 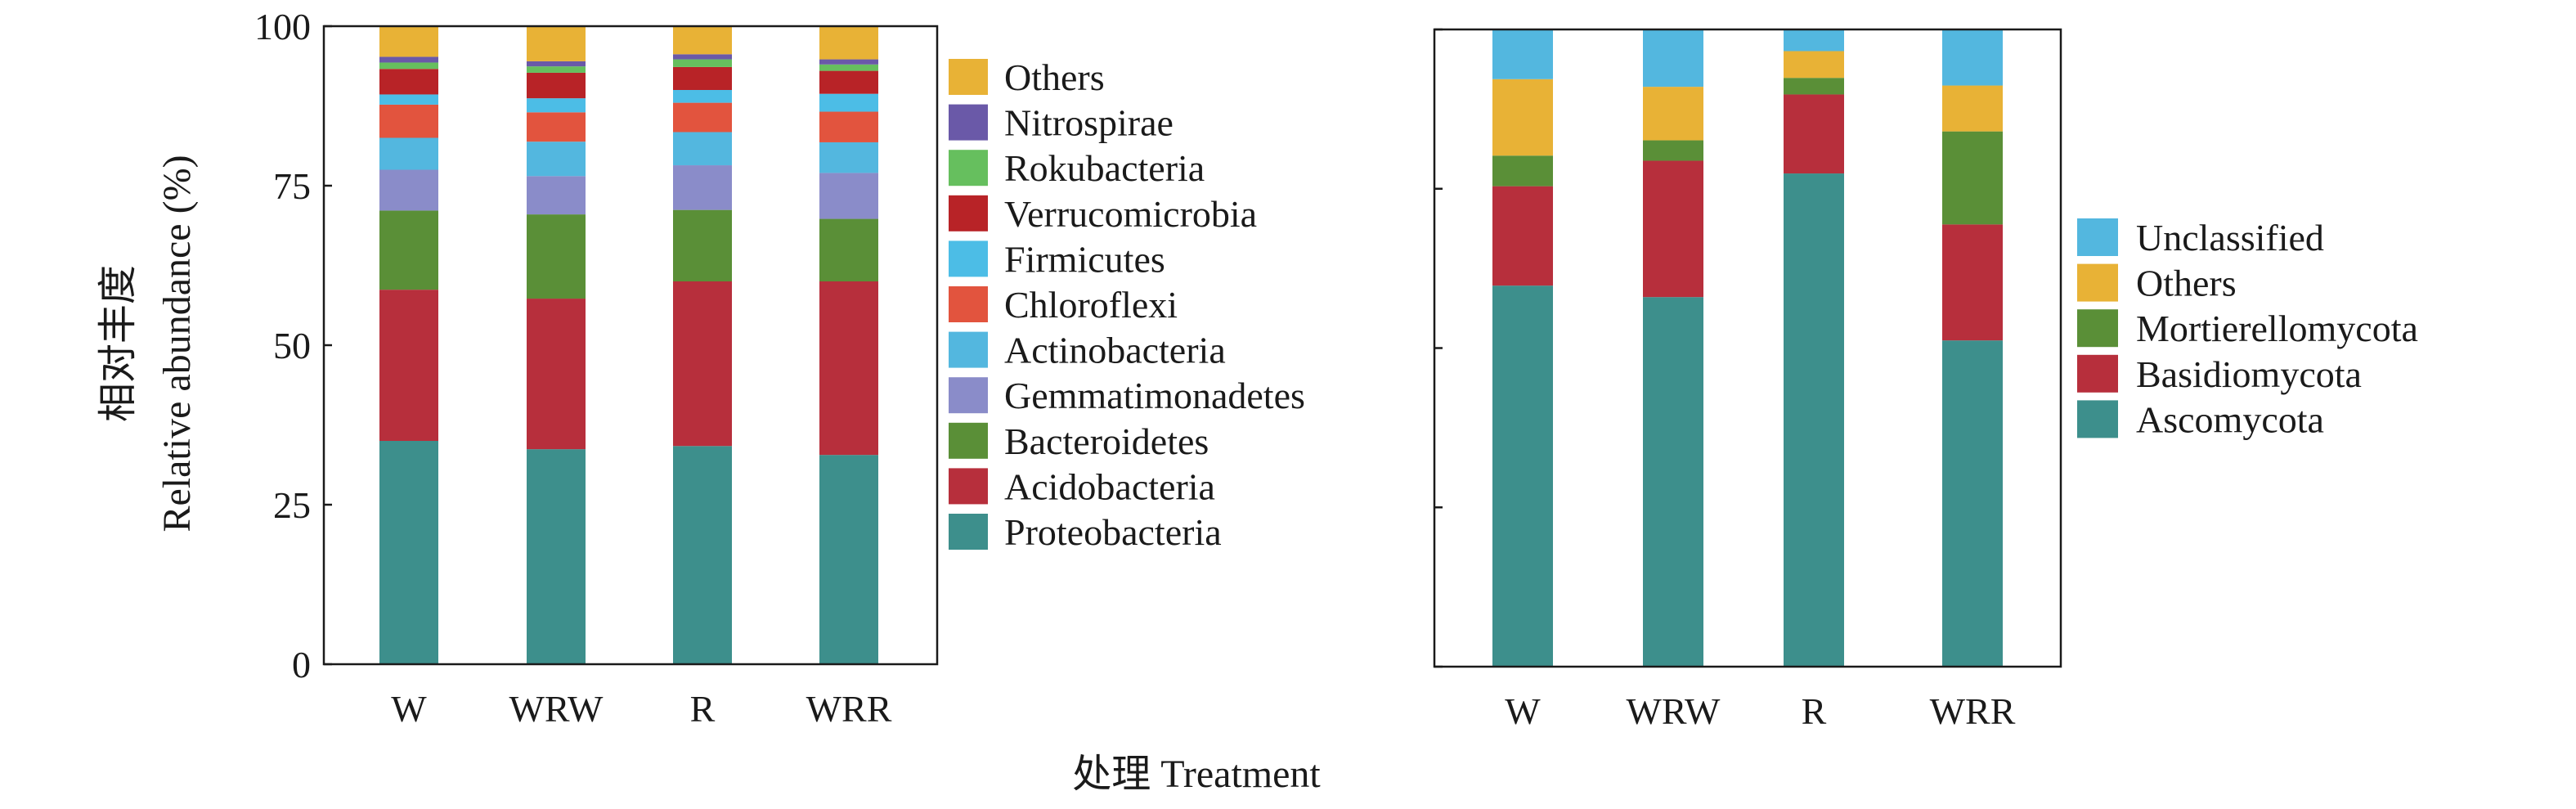 I want to click on legend-label: Chloroflexi, so click(x=1091, y=305).